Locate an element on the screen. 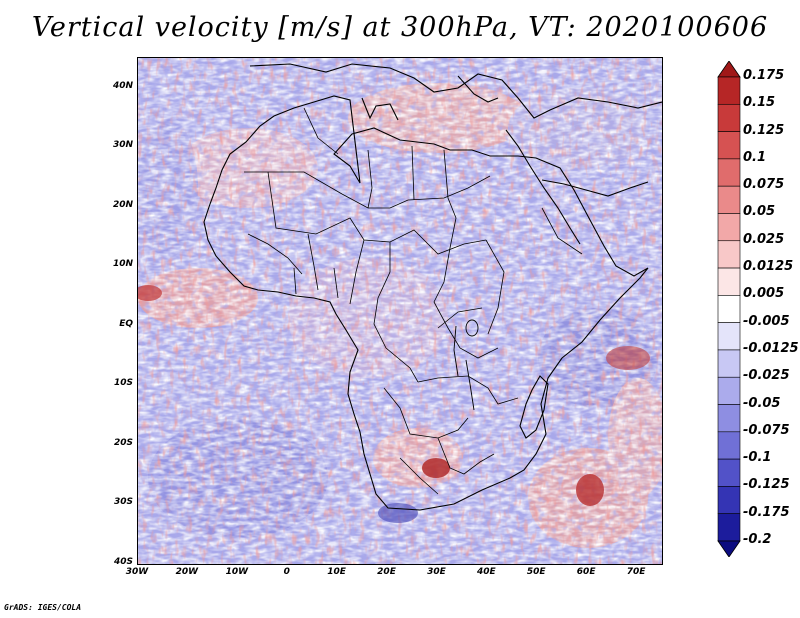  lon-tick-label: 0 is located at coordinates (286, 572).